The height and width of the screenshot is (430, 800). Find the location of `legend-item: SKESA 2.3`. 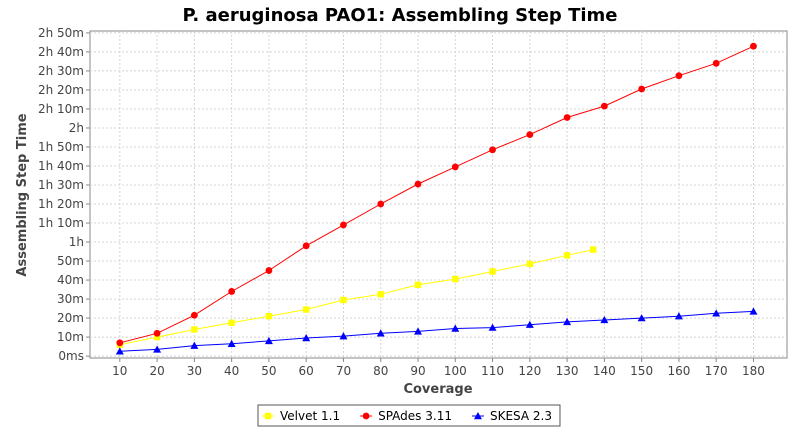

legend-item: SKESA 2.3 is located at coordinates (511, 416).